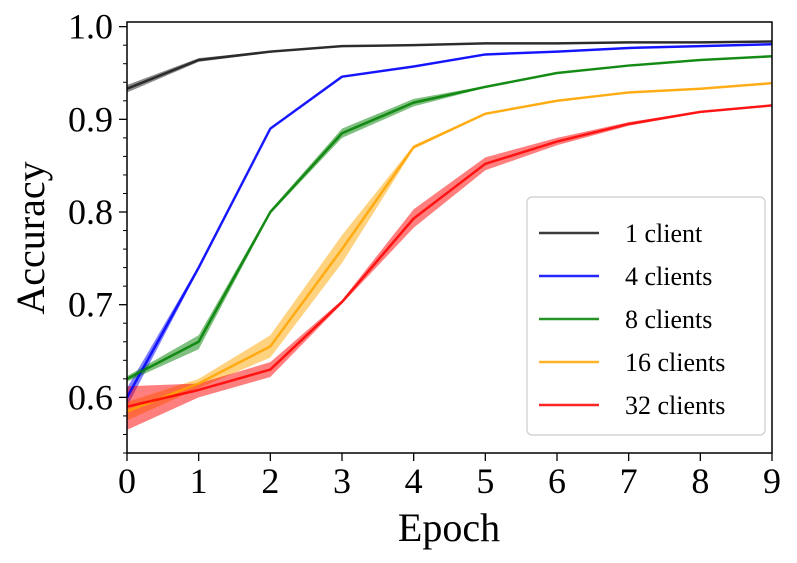 This screenshot has height=563, width=797. Describe the element at coordinates (342, 481) in the screenshot. I see `x-tick-label: 3` at that location.